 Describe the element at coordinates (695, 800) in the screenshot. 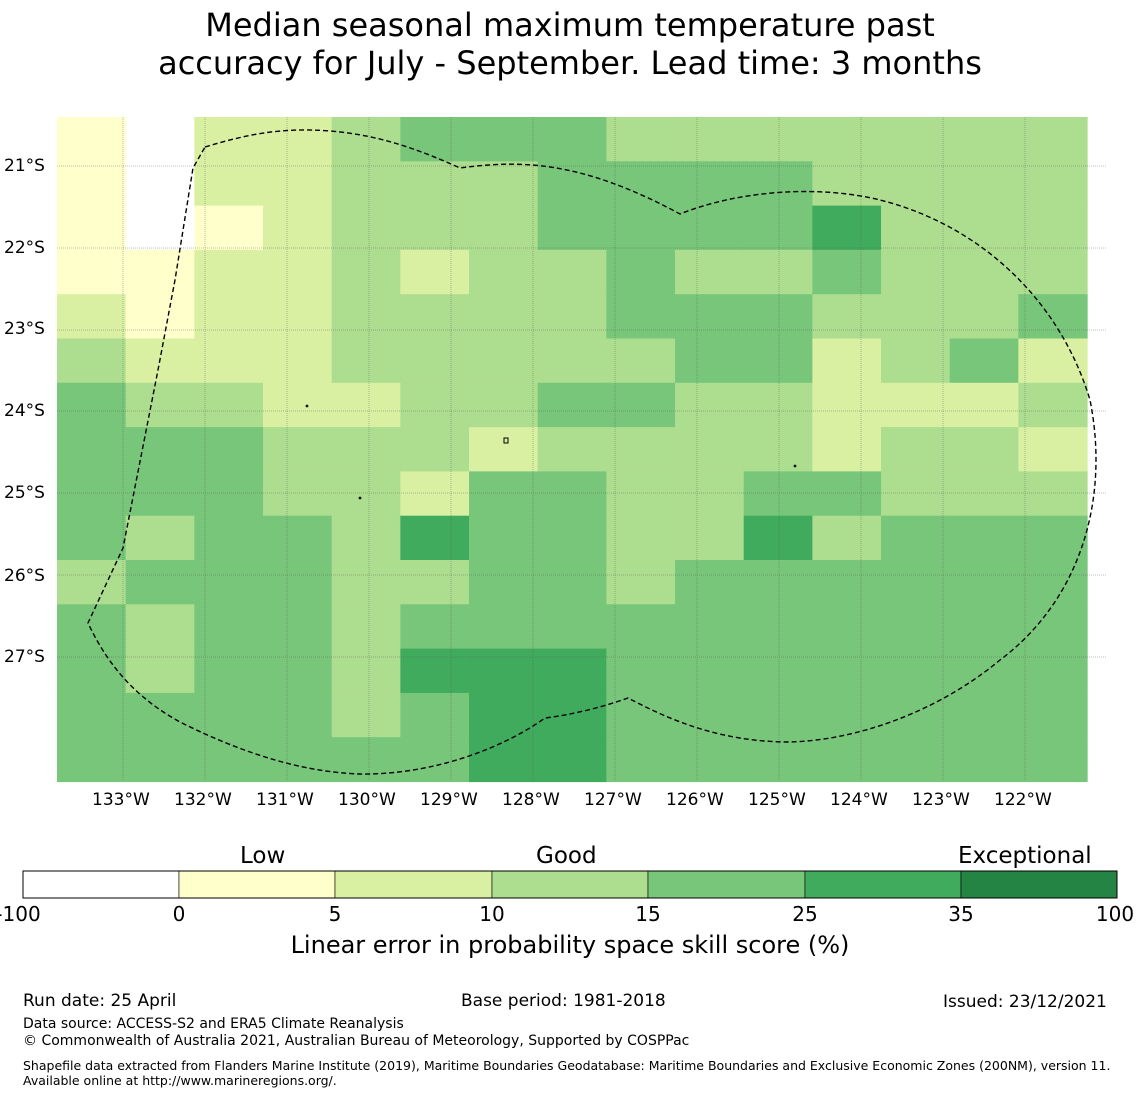

I see `lon-label: 126°W` at that location.